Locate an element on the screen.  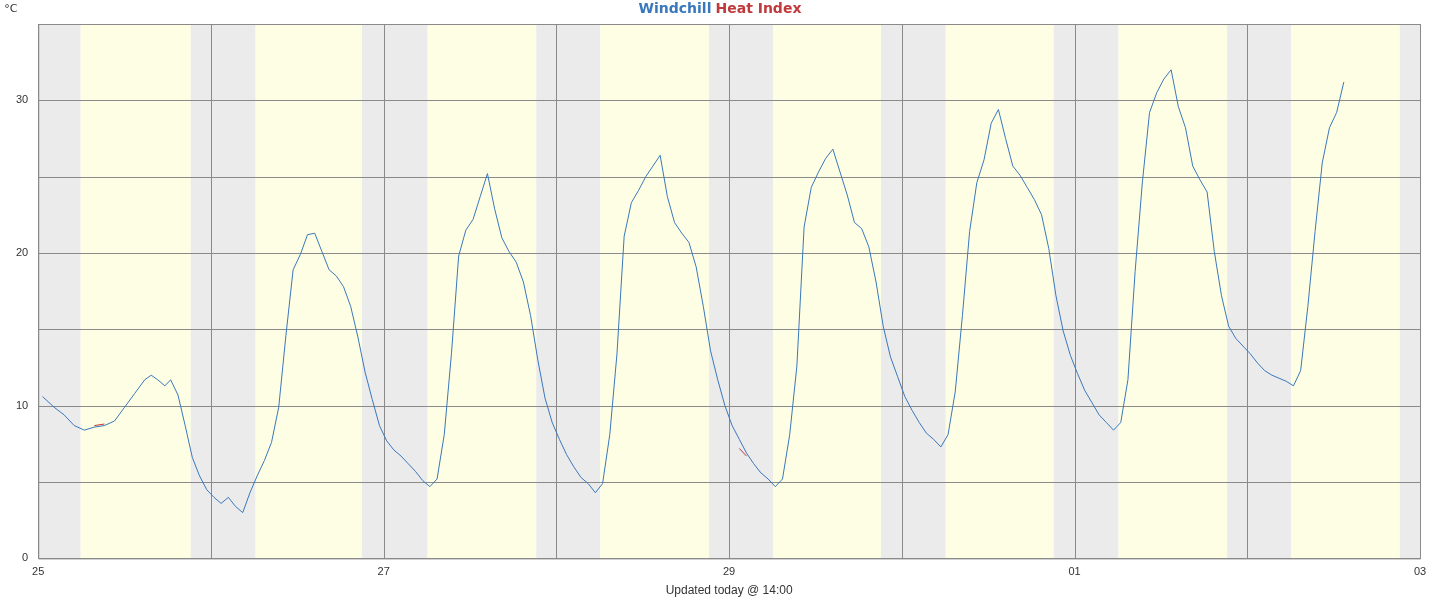
x-tick-label: 29 is located at coordinates (729, 571).